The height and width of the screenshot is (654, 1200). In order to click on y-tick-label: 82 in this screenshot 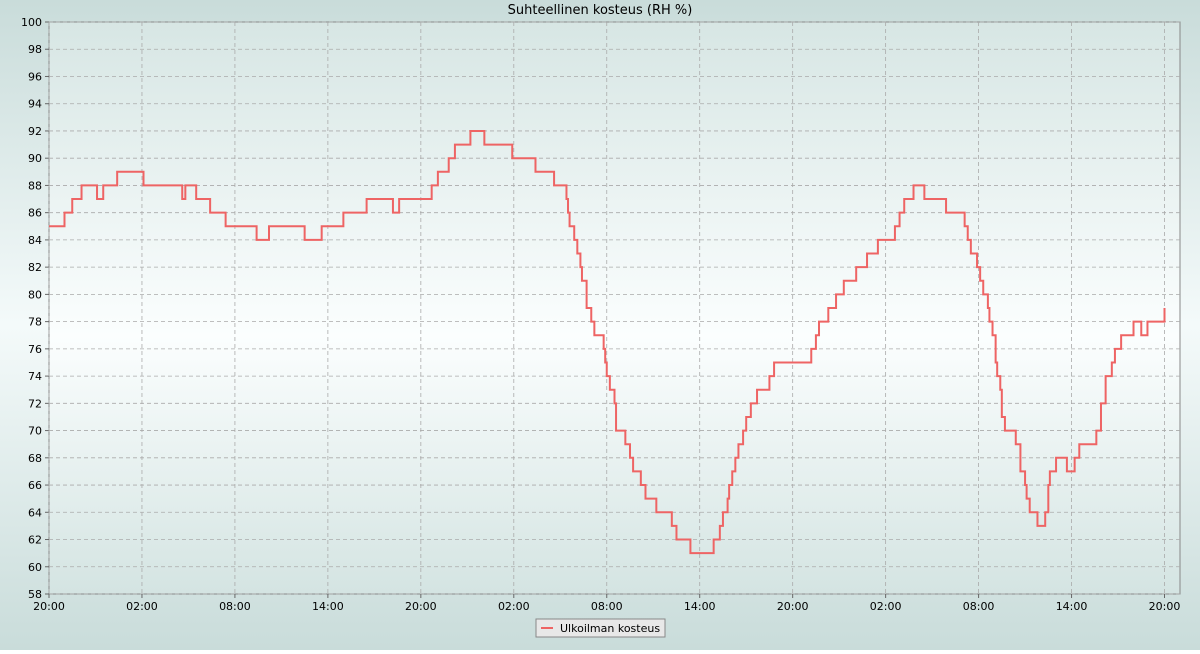, I will do `click(35, 267)`.